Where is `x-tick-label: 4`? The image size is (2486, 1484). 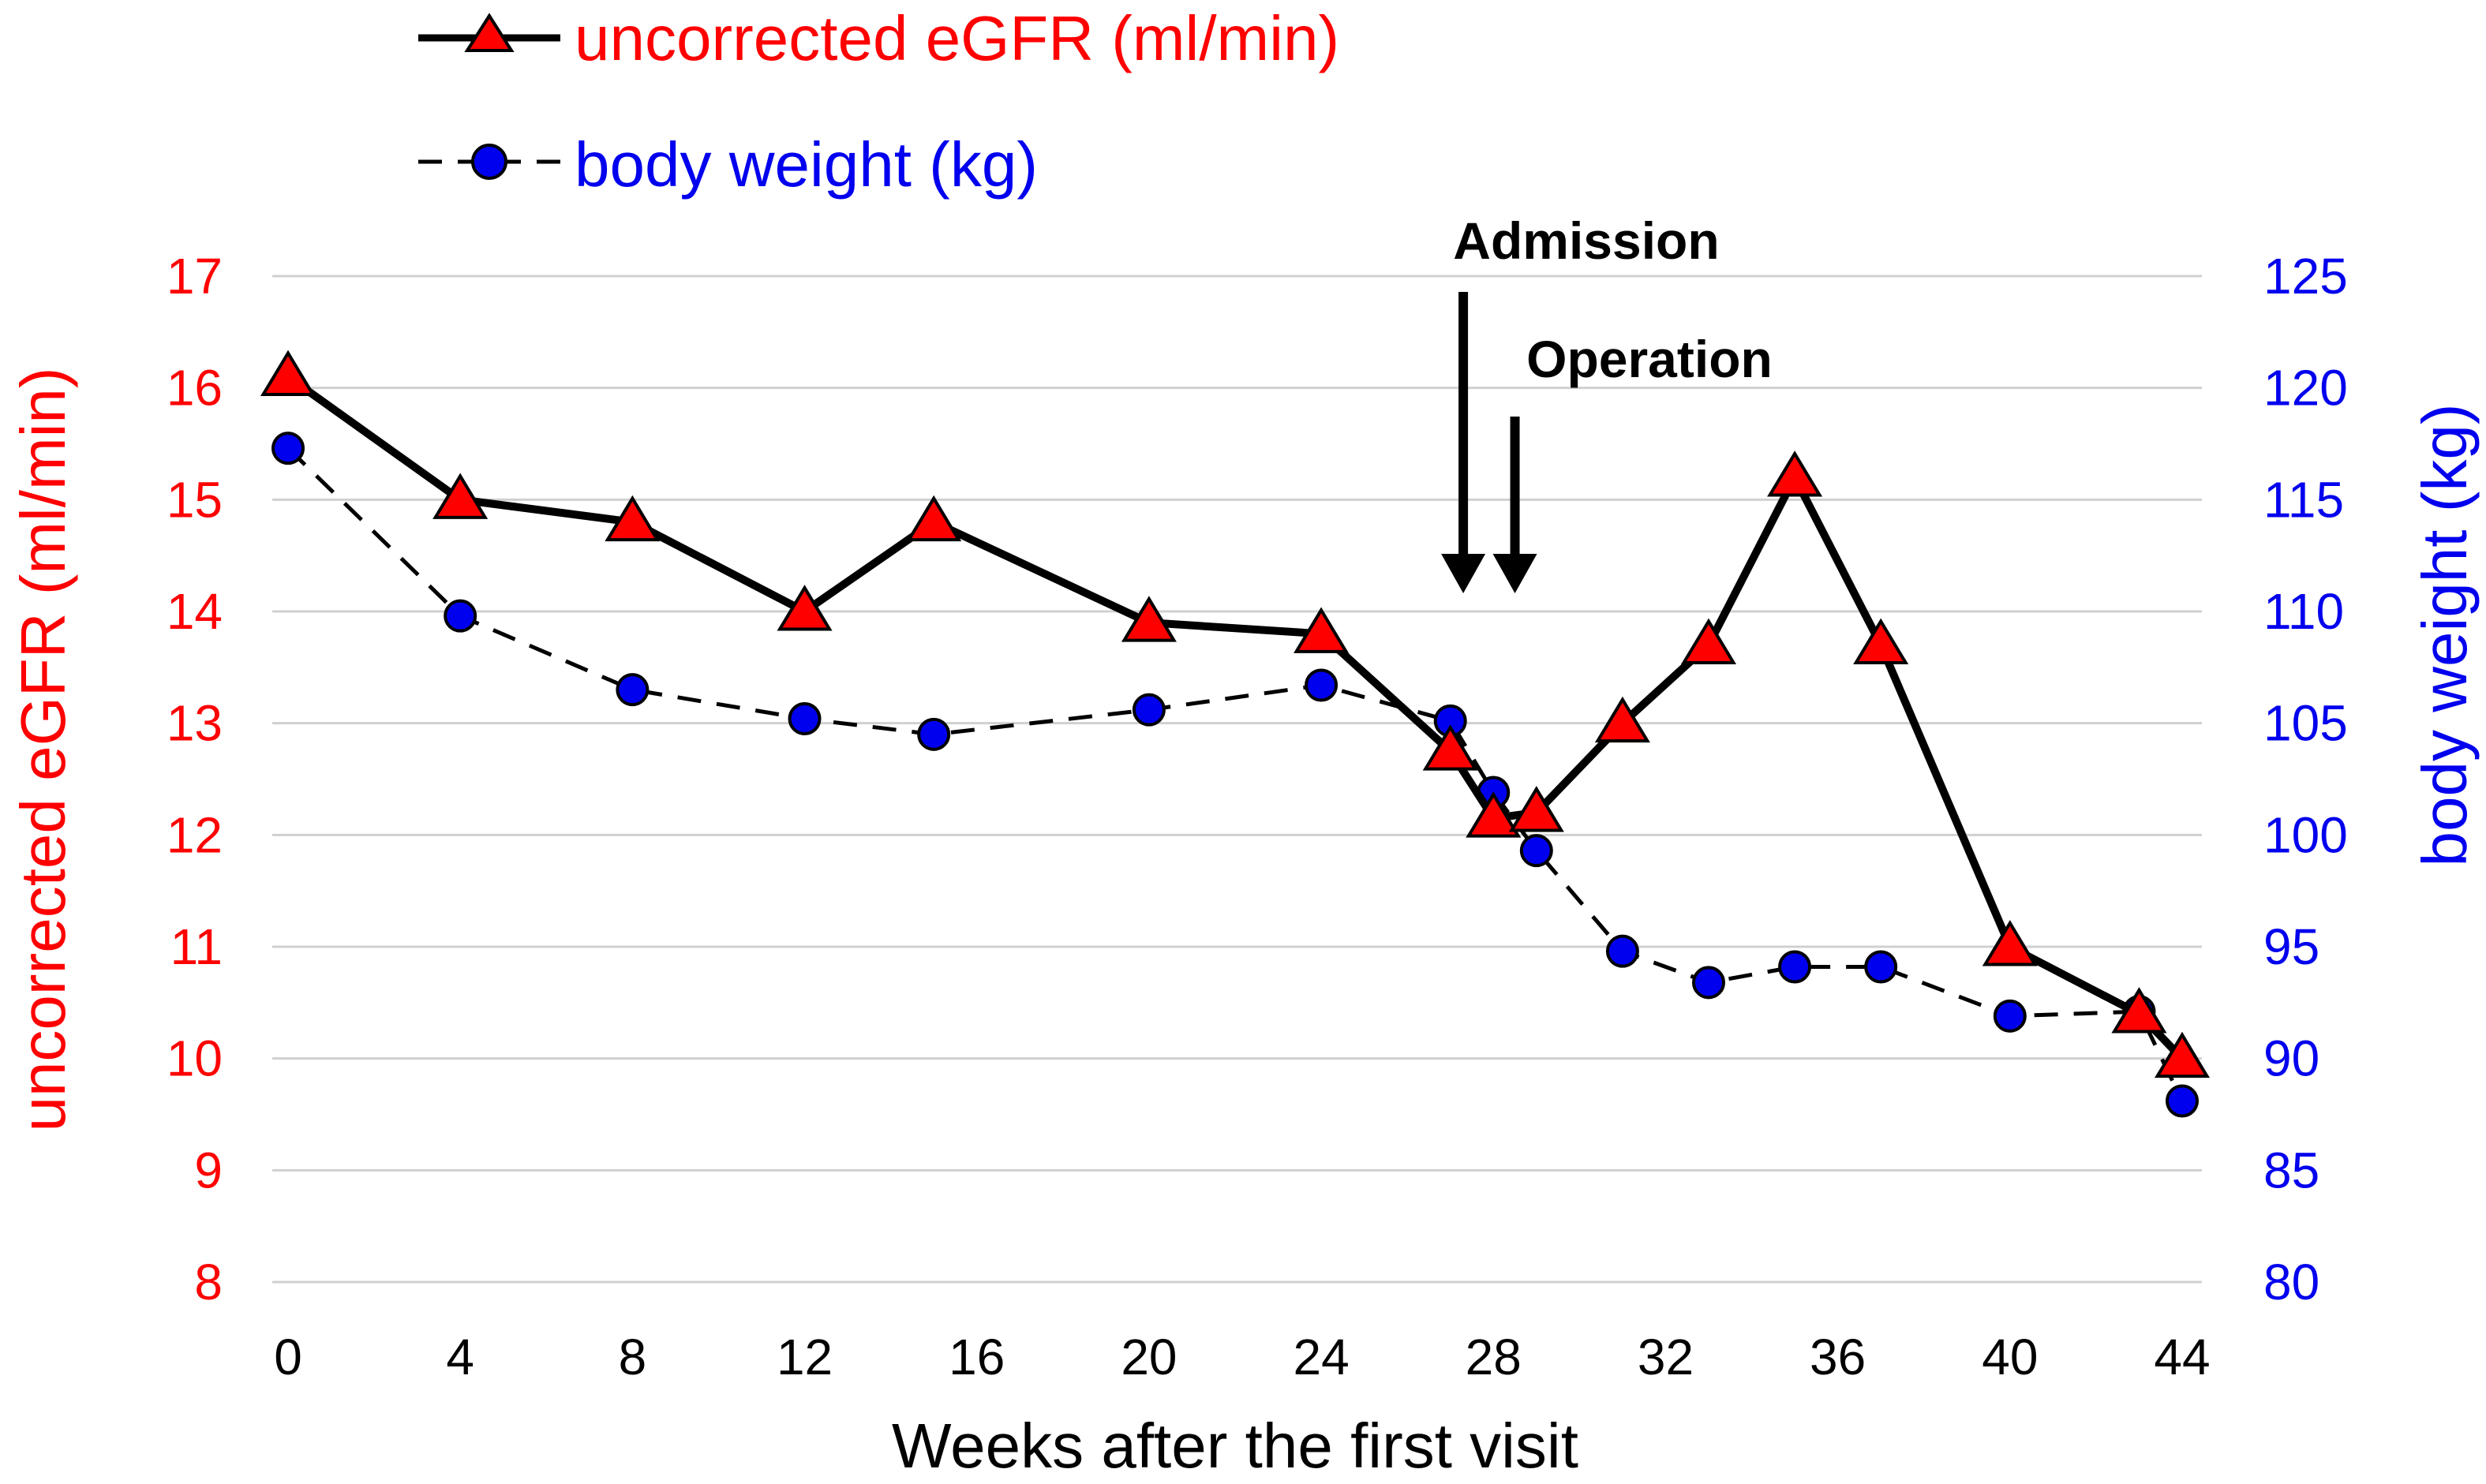
x-tick-label: 4 is located at coordinates (460, 1357).